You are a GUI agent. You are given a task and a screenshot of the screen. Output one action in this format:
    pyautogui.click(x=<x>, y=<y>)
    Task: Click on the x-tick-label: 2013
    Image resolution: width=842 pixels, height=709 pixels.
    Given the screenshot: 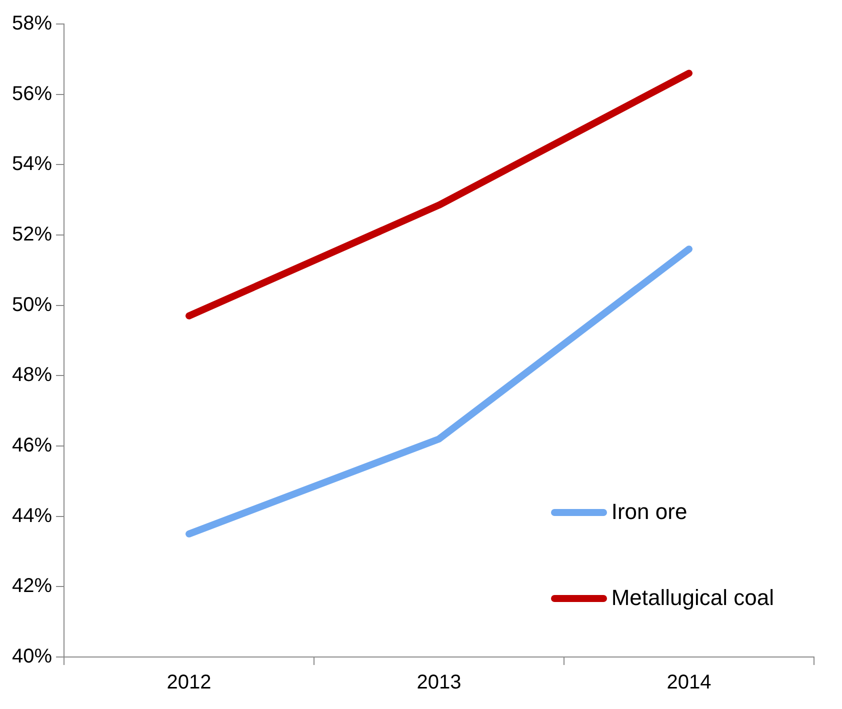 What is the action you would take?
    pyautogui.click(x=439, y=683)
    